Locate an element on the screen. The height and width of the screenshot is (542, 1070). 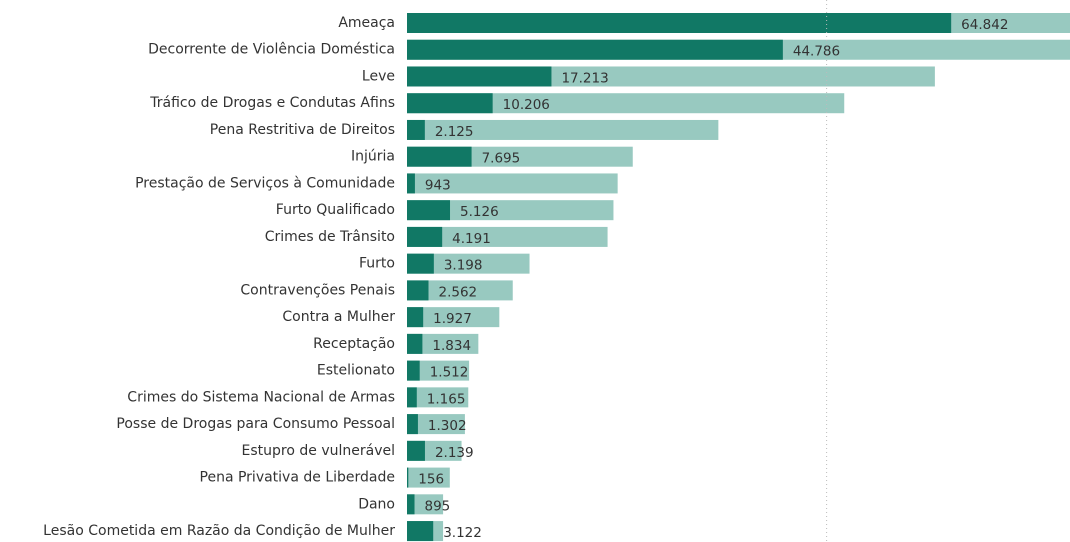
value-label: 3.198 is located at coordinates (463, 266).